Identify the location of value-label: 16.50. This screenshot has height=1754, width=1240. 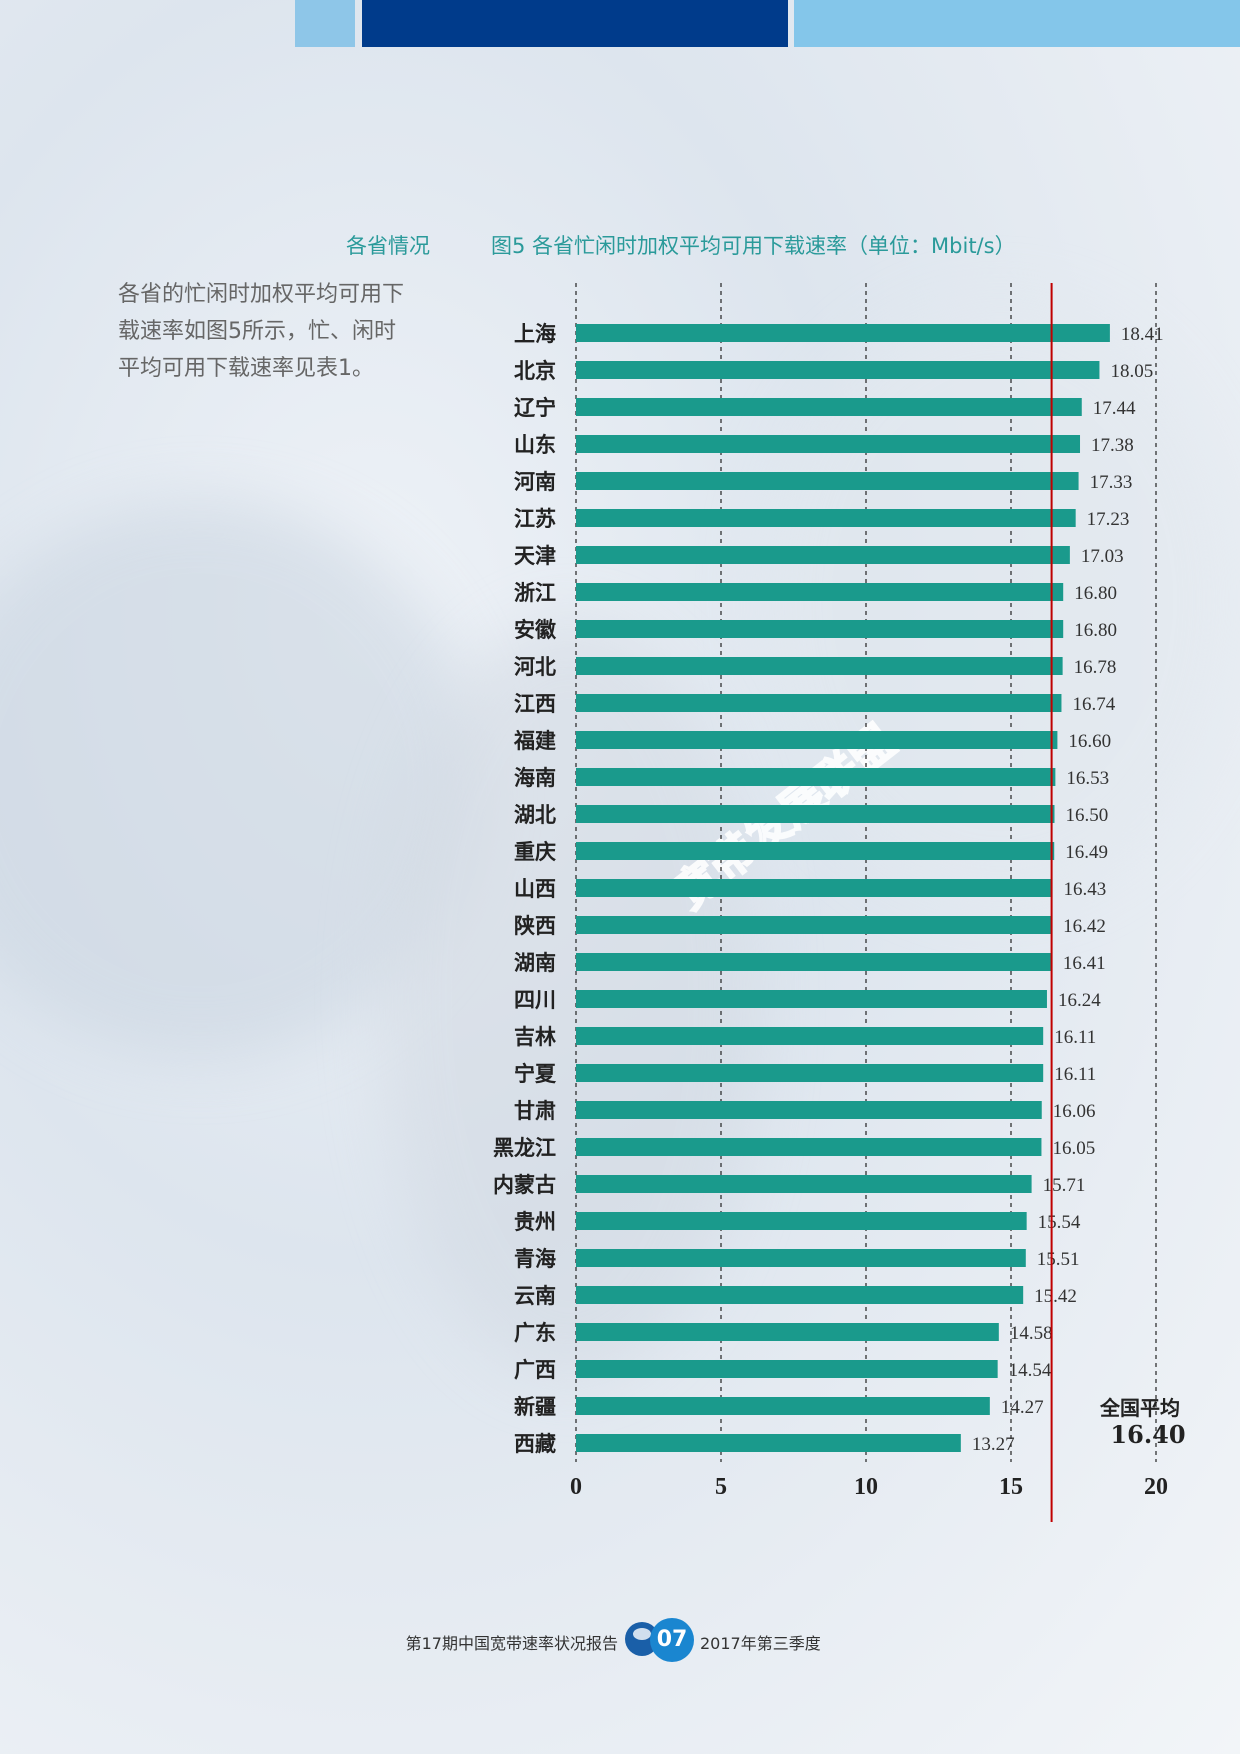
(1087, 815).